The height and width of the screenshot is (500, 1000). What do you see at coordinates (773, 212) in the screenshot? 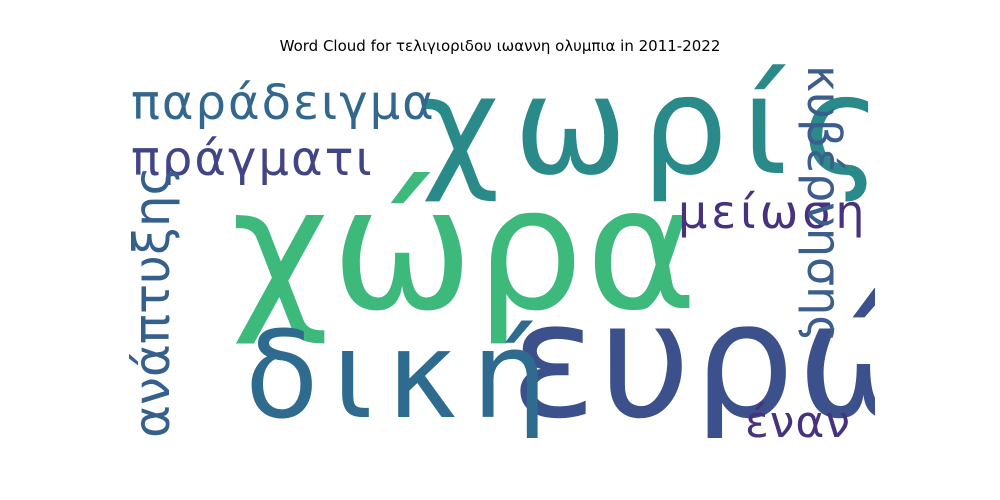
I see `word-meiosi: μείωση` at bounding box center [773, 212].